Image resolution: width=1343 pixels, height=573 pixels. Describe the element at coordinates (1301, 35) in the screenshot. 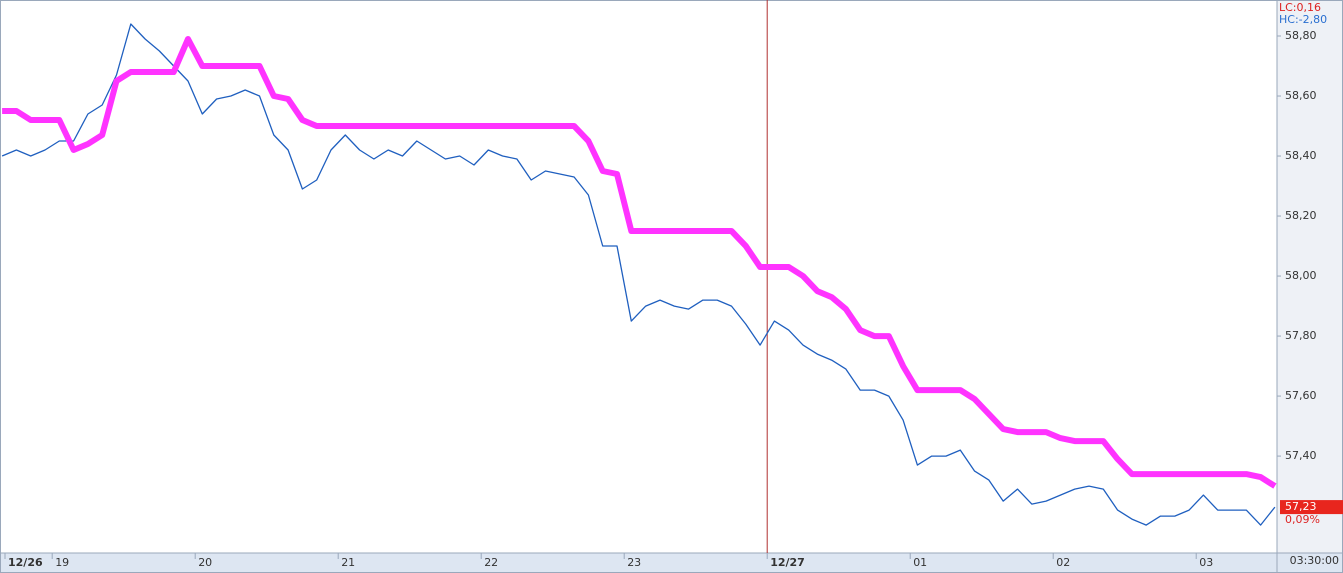

I see `y-tick-label: 58,80` at that location.